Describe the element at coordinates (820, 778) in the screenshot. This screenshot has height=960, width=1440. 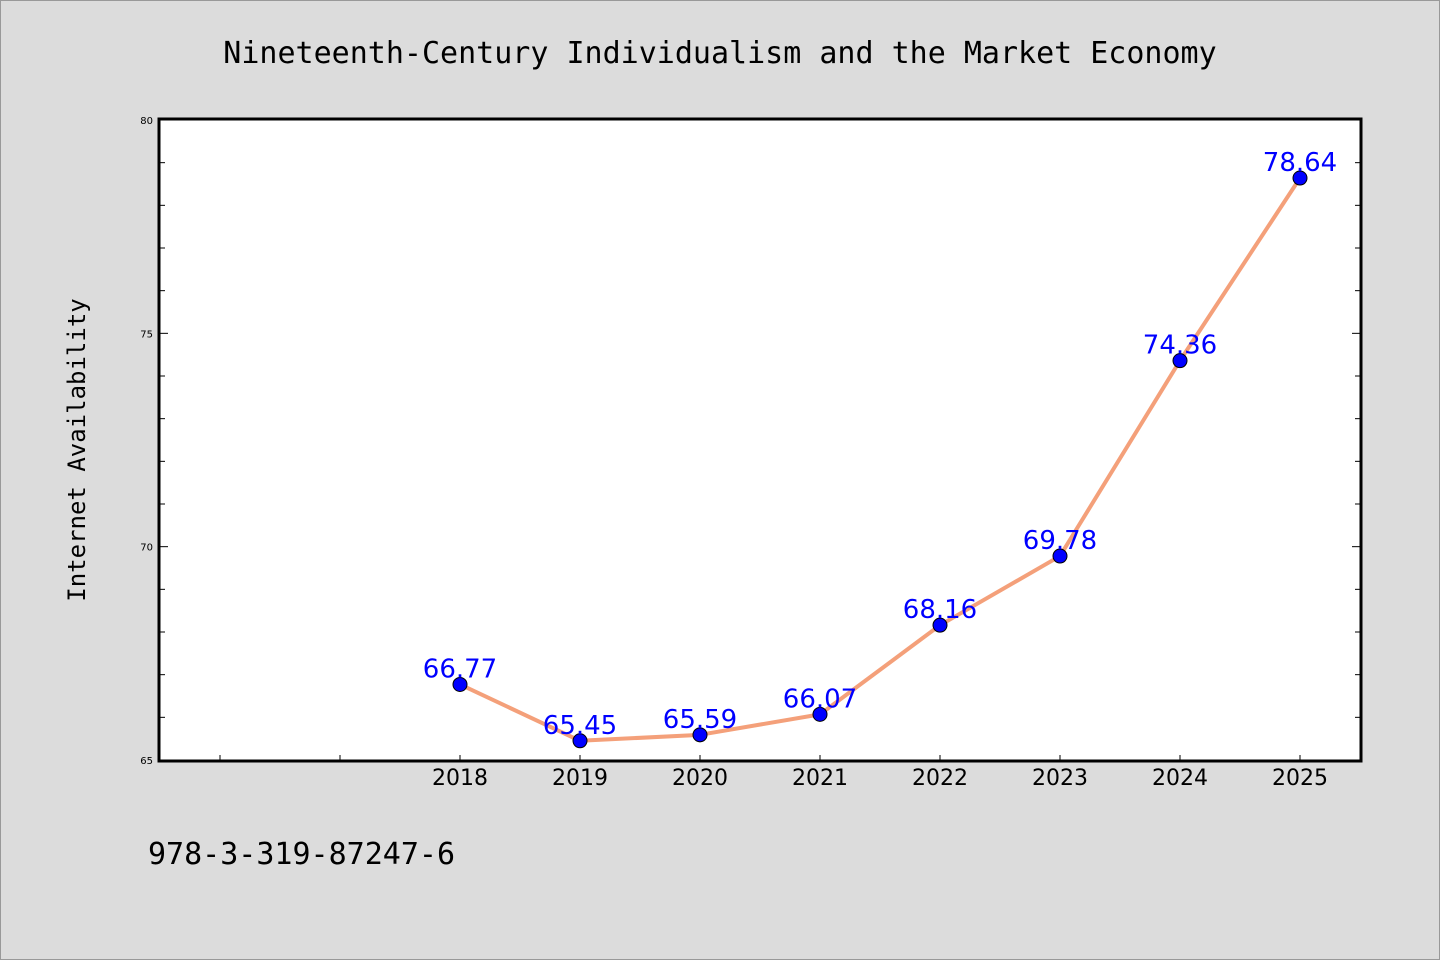
I see `x-tick-label: 2021` at that location.